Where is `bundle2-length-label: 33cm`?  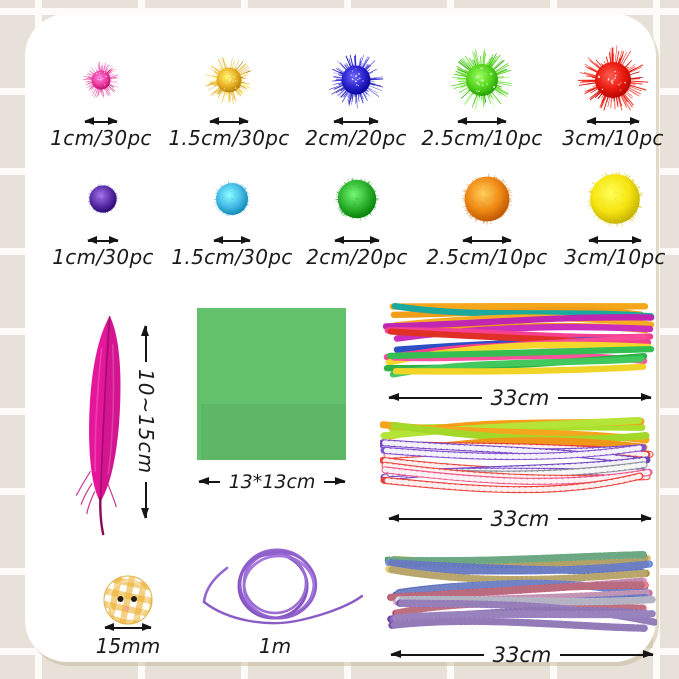
bundle2-length-label: 33cm is located at coordinates (520, 519).